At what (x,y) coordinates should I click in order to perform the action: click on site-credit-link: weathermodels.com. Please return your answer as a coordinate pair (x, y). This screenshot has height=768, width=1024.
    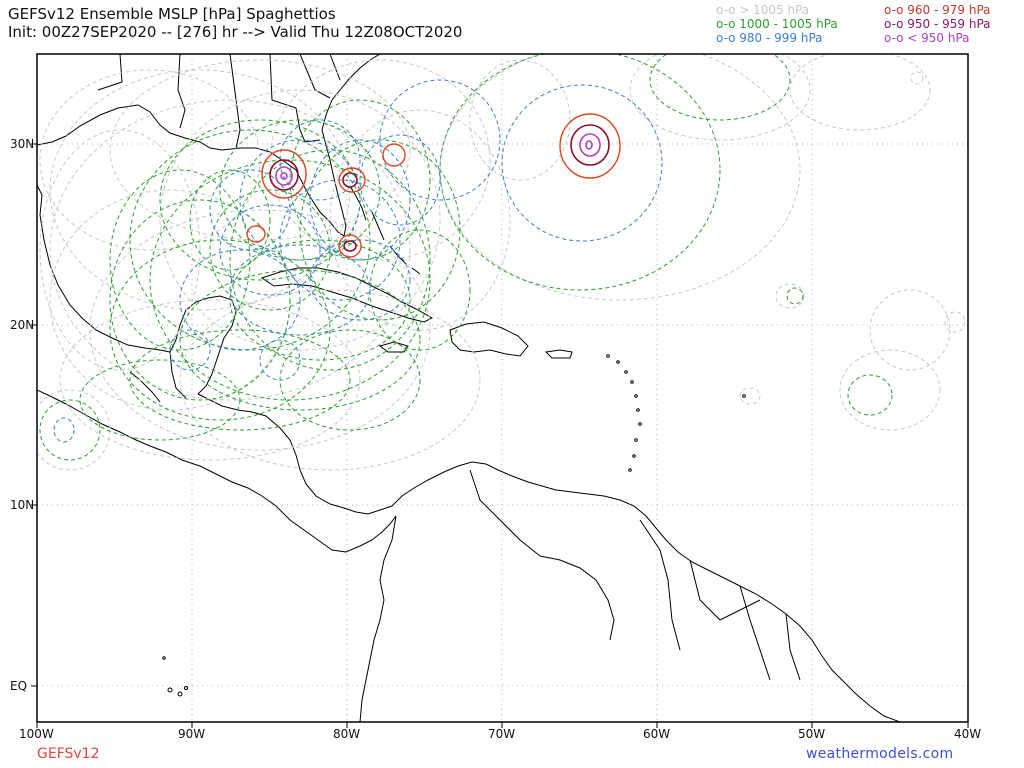
    Looking at the image, I should click on (880, 754).